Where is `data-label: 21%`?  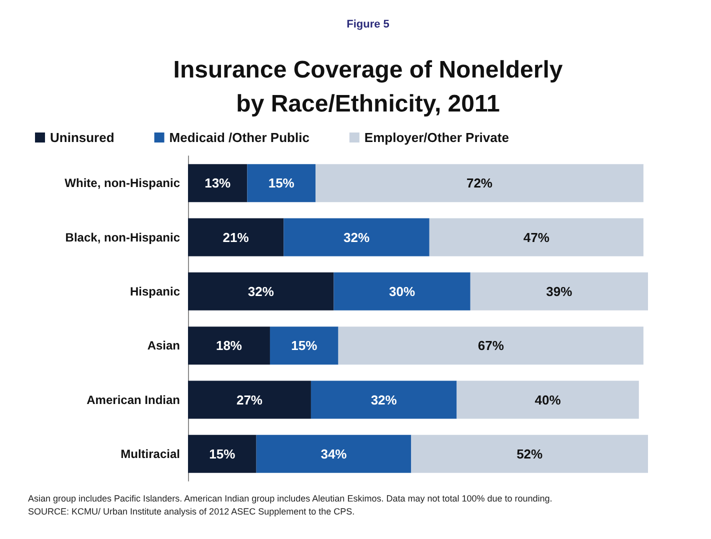 data-label: 21% is located at coordinates (236, 237).